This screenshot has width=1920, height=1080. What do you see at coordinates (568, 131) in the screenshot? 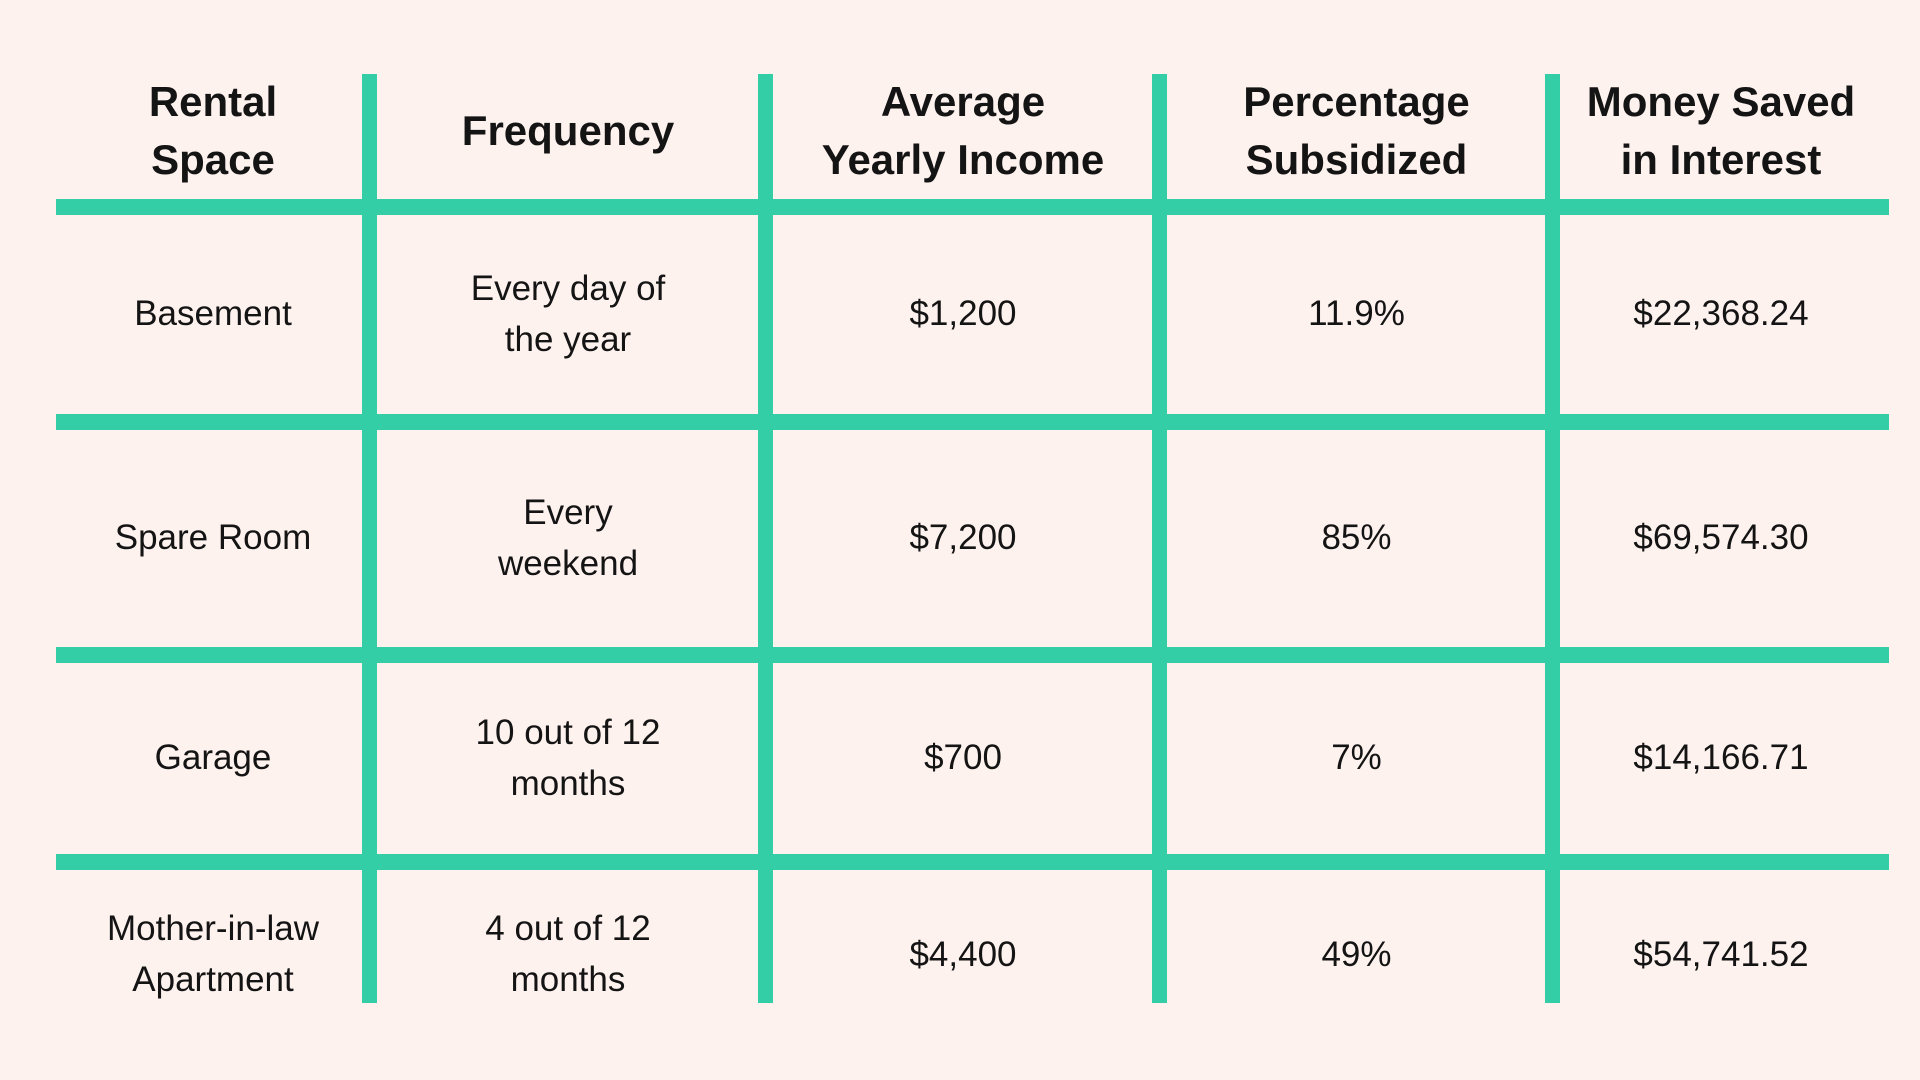
I see `column-header-frequency: Frequency` at bounding box center [568, 131].